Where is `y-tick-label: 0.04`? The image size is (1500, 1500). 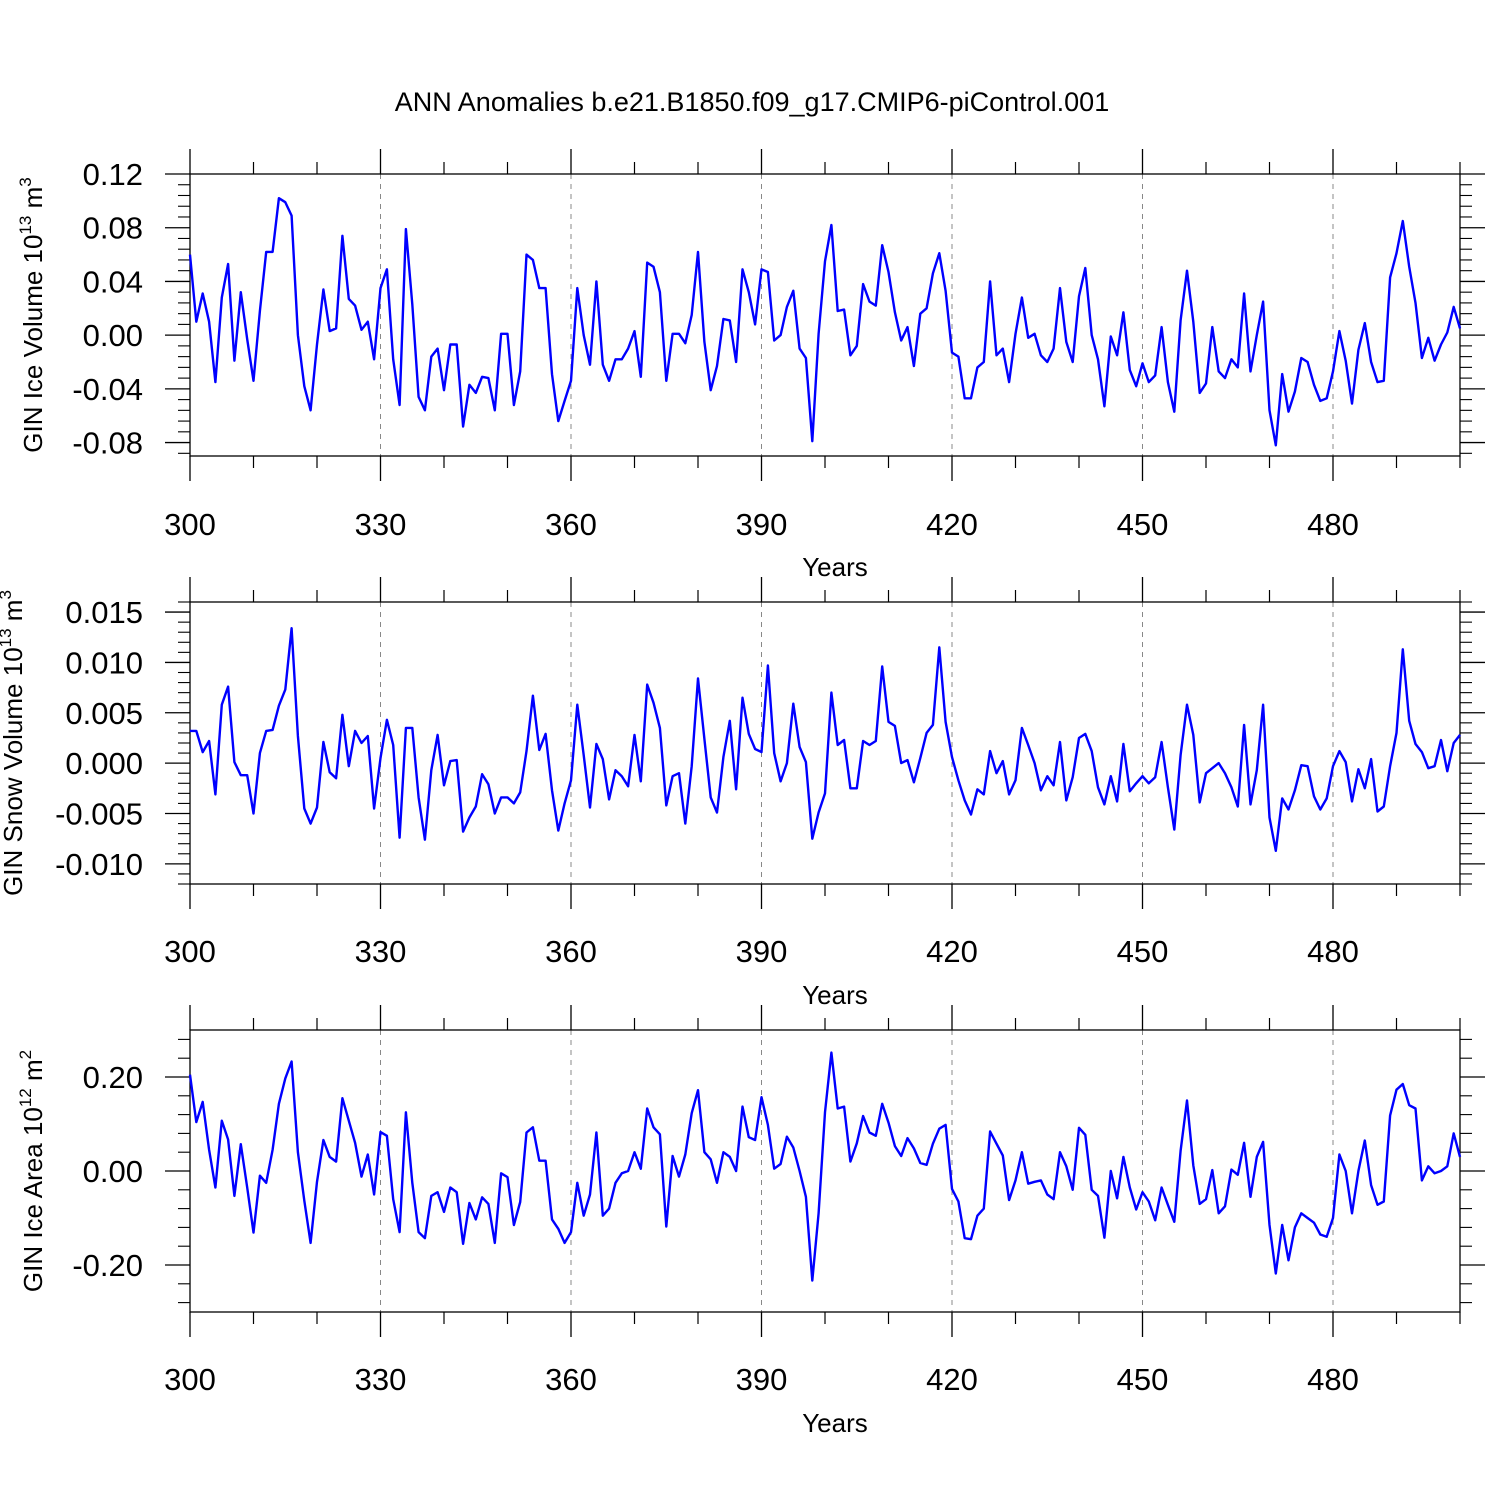 y-tick-label: 0.04 is located at coordinates (113, 281).